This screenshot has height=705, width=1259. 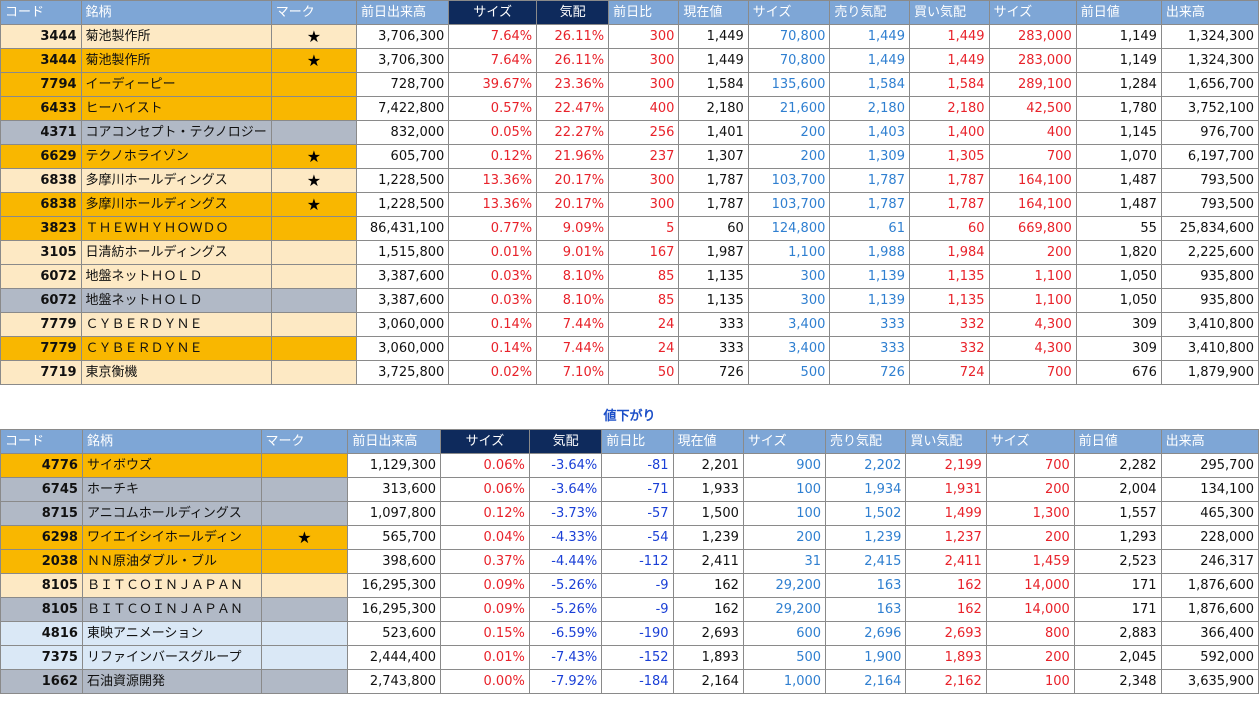 What do you see at coordinates (789, 276) in the screenshot?
I see `bid-size-cell: 300` at bounding box center [789, 276].